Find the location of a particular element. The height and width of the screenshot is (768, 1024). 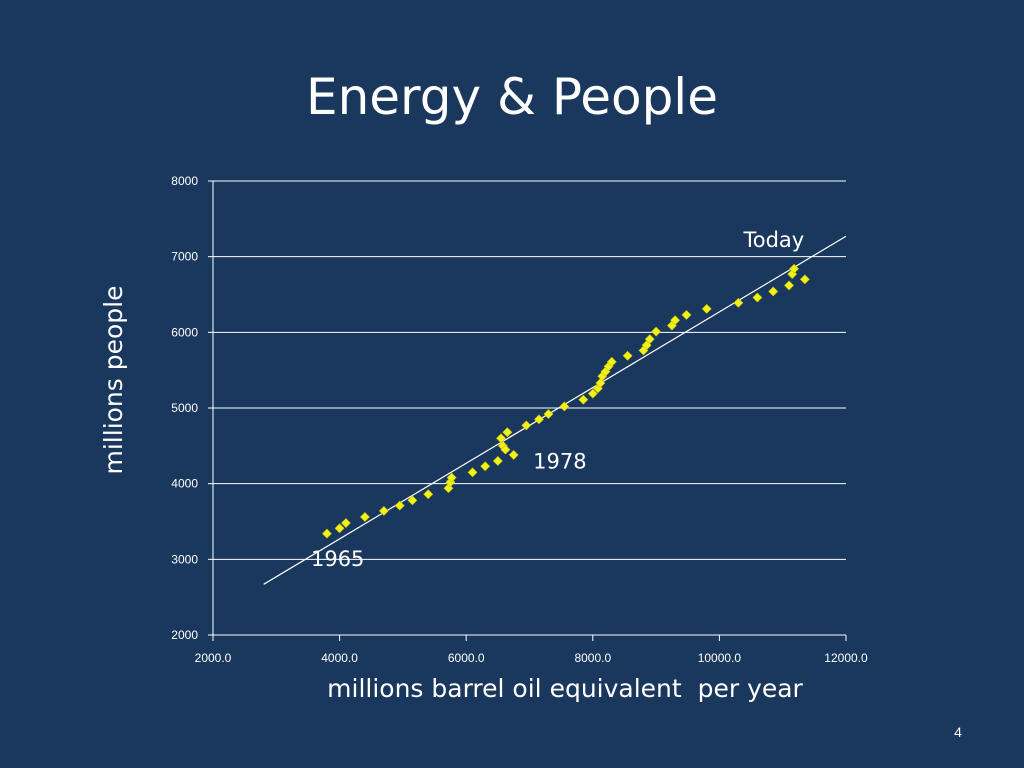

x-tick-label: 8000.0 is located at coordinates (592, 658).